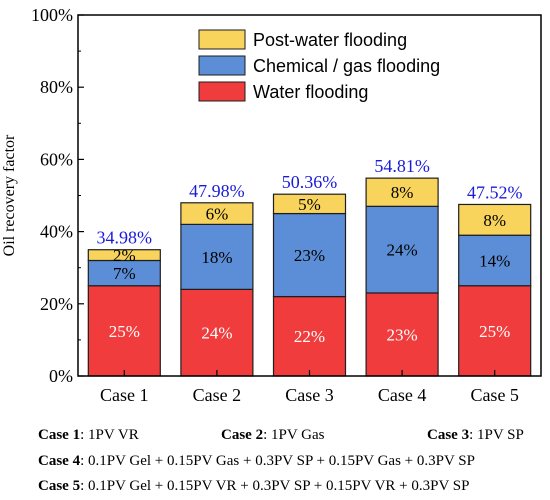 Image resolution: width=550 pixels, height=500 pixels. Describe the element at coordinates (52, 15) in the screenshot. I see `y-tick-label: 100%` at that location.